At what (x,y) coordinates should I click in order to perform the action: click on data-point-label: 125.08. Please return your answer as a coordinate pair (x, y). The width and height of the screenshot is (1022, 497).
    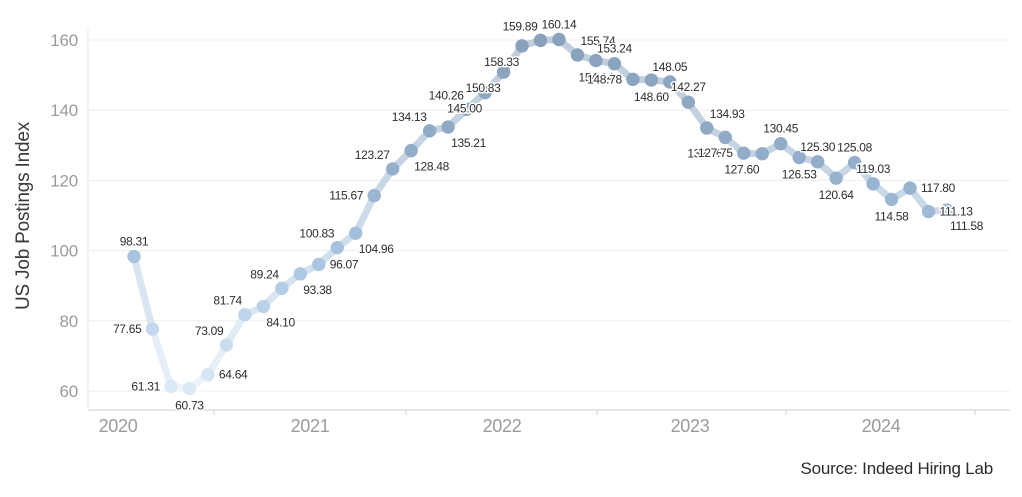
    Looking at the image, I should click on (855, 148).